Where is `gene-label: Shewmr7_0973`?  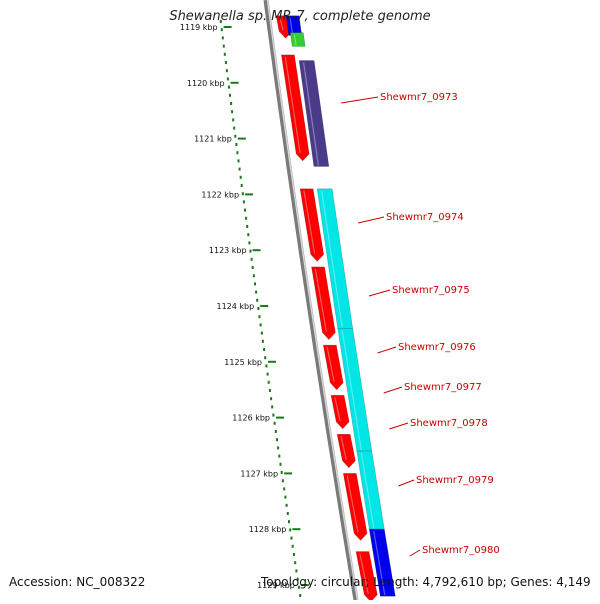
gene-label: Shewmr7_0973 is located at coordinates (419, 97).